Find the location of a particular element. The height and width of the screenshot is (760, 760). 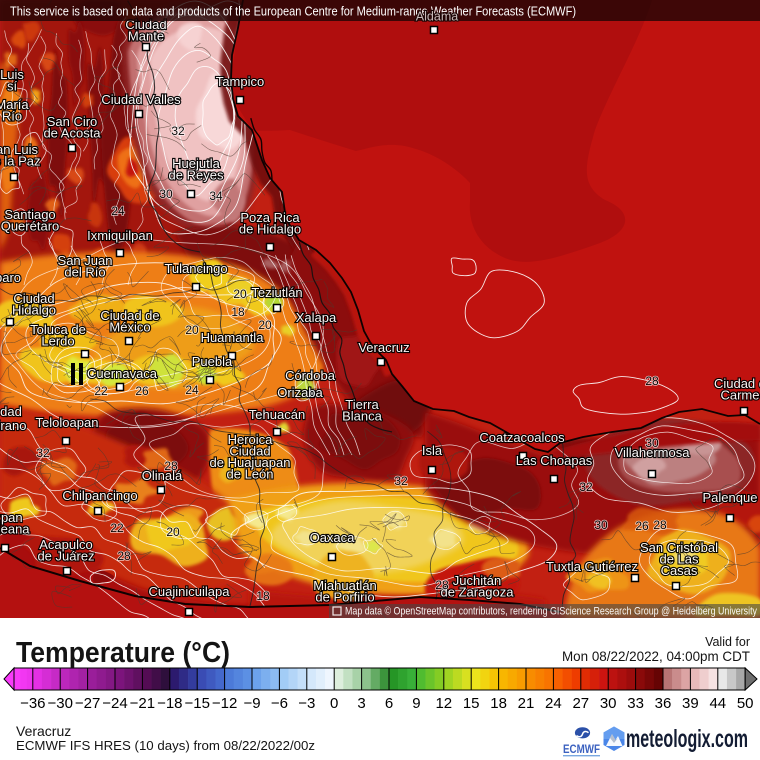

svg-text: Santiago is located at coordinates (29, 214).